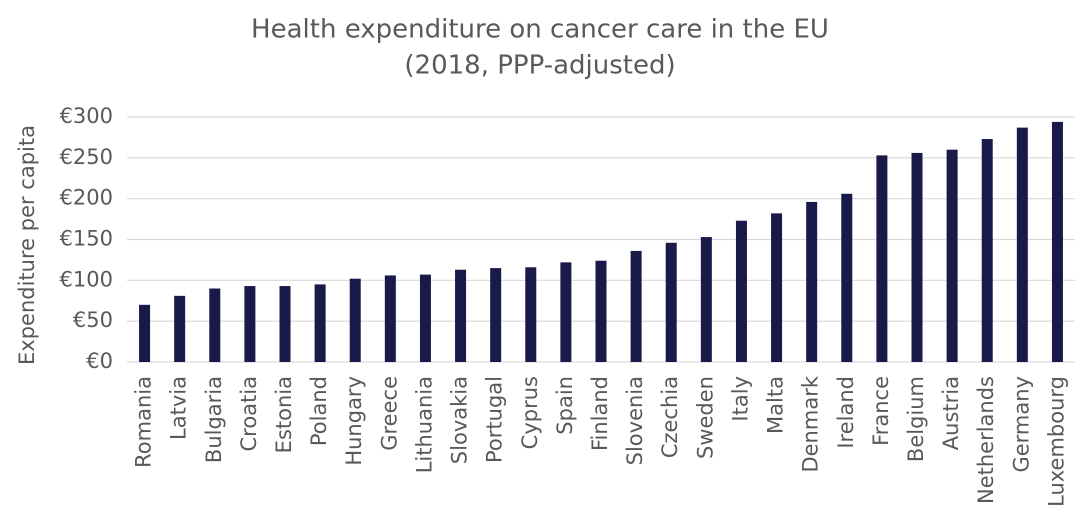 This screenshot has width=1076, height=520. I want to click on y-tick-label: €50, so click(93, 320).